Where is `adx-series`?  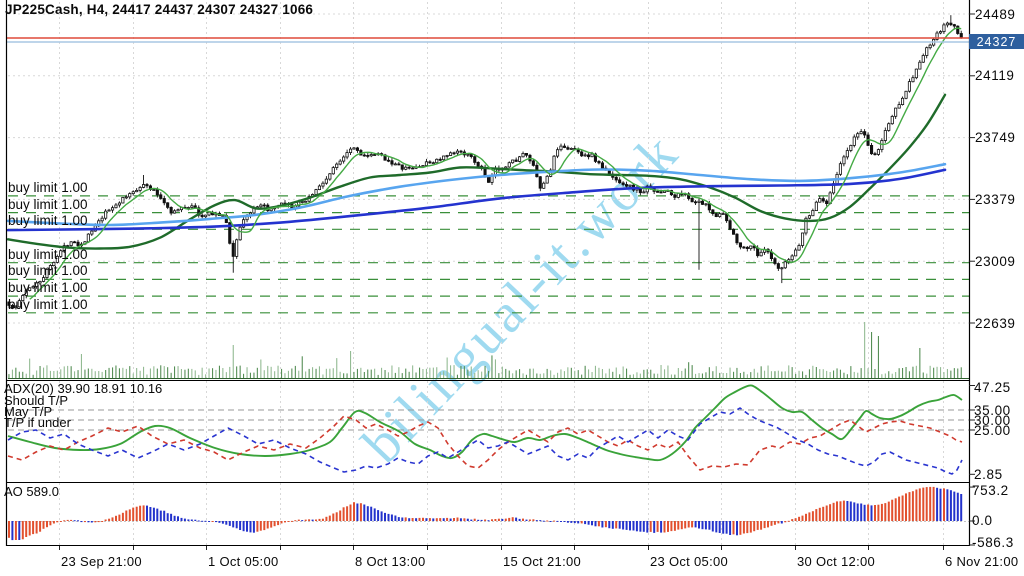
adx-series is located at coordinates (485, 429).